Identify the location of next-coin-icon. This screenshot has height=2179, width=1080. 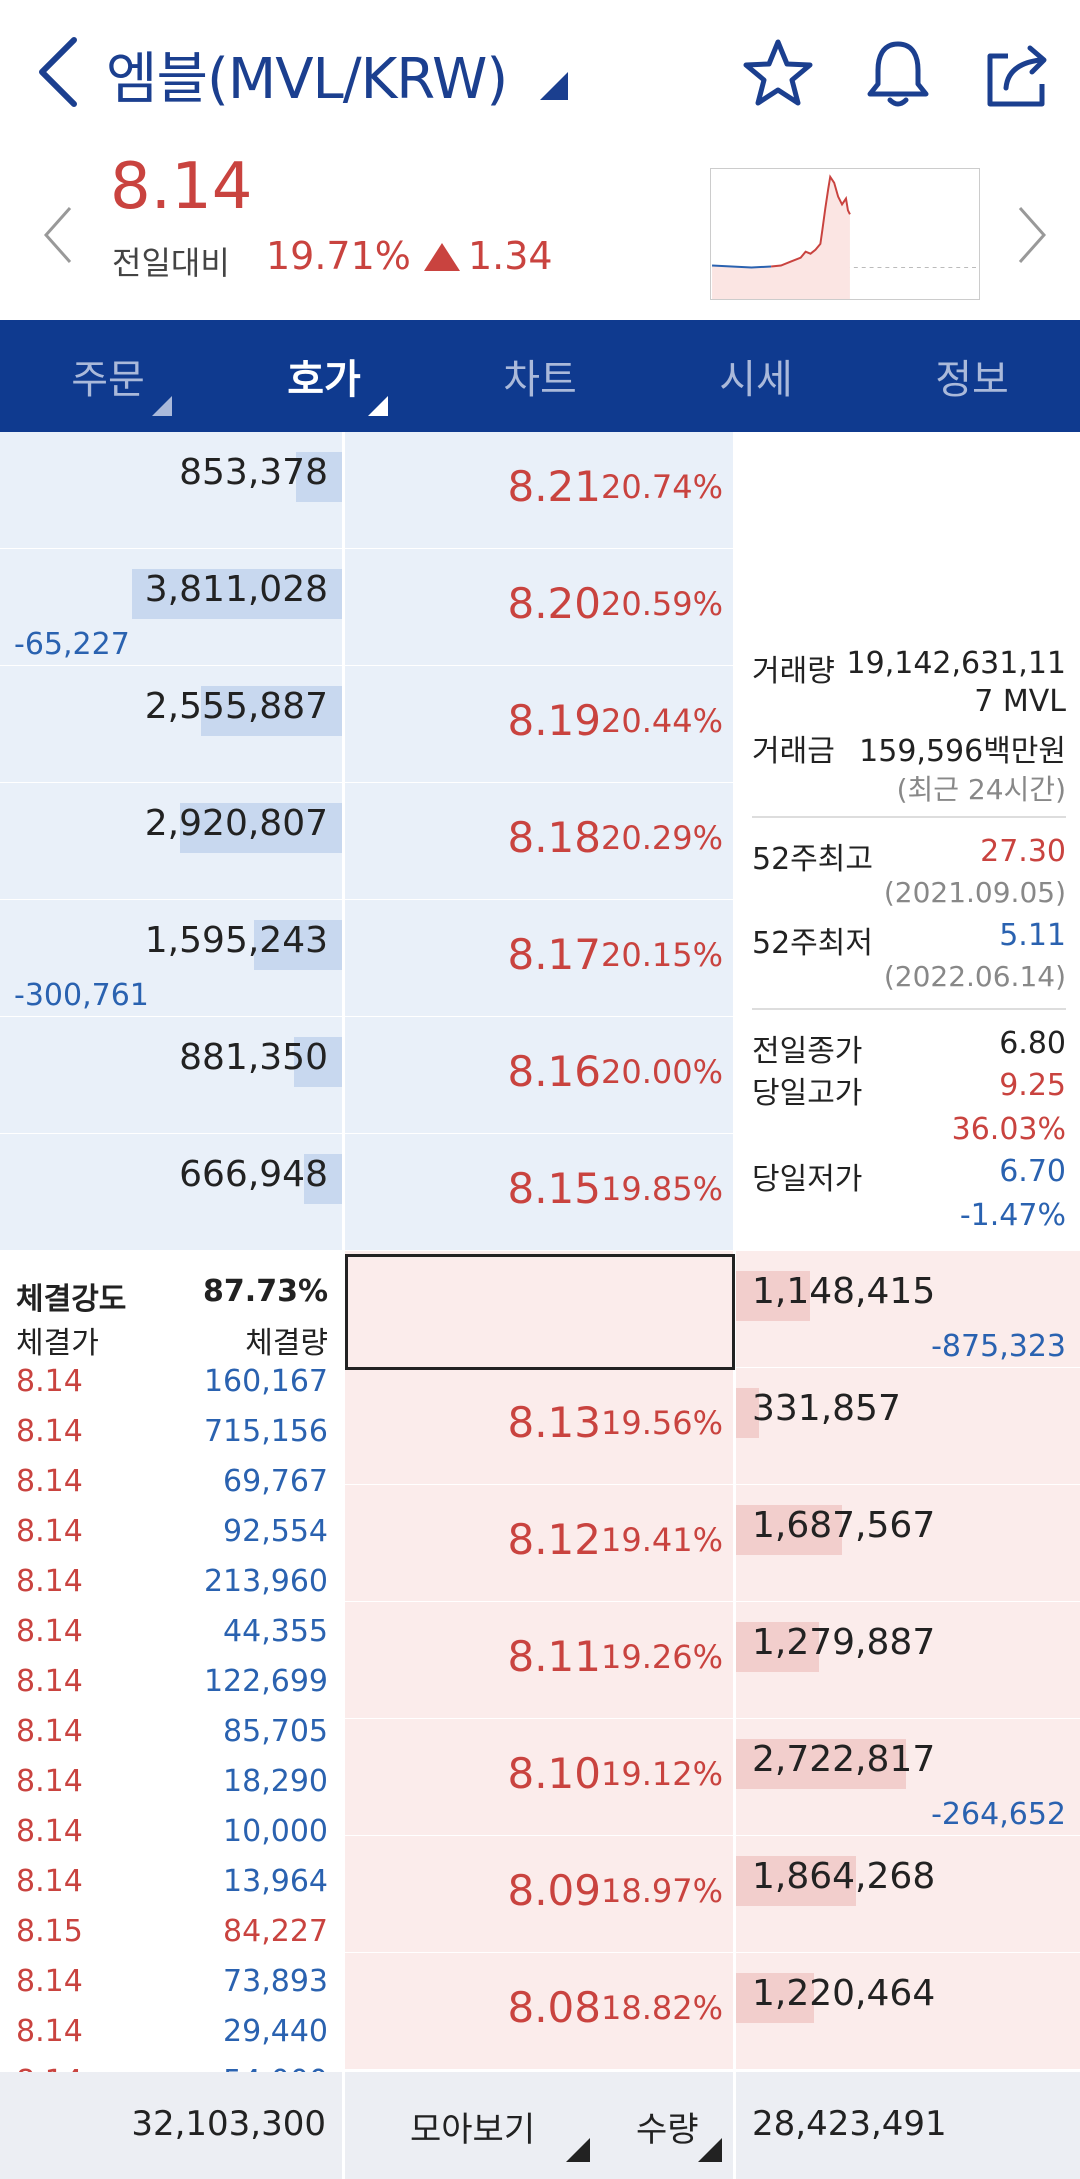
(1032, 235).